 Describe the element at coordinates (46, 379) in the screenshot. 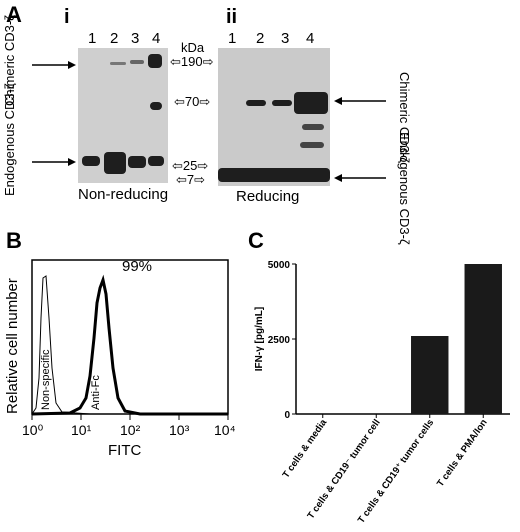

I see `nonspecific-label: Non-specific` at that location.